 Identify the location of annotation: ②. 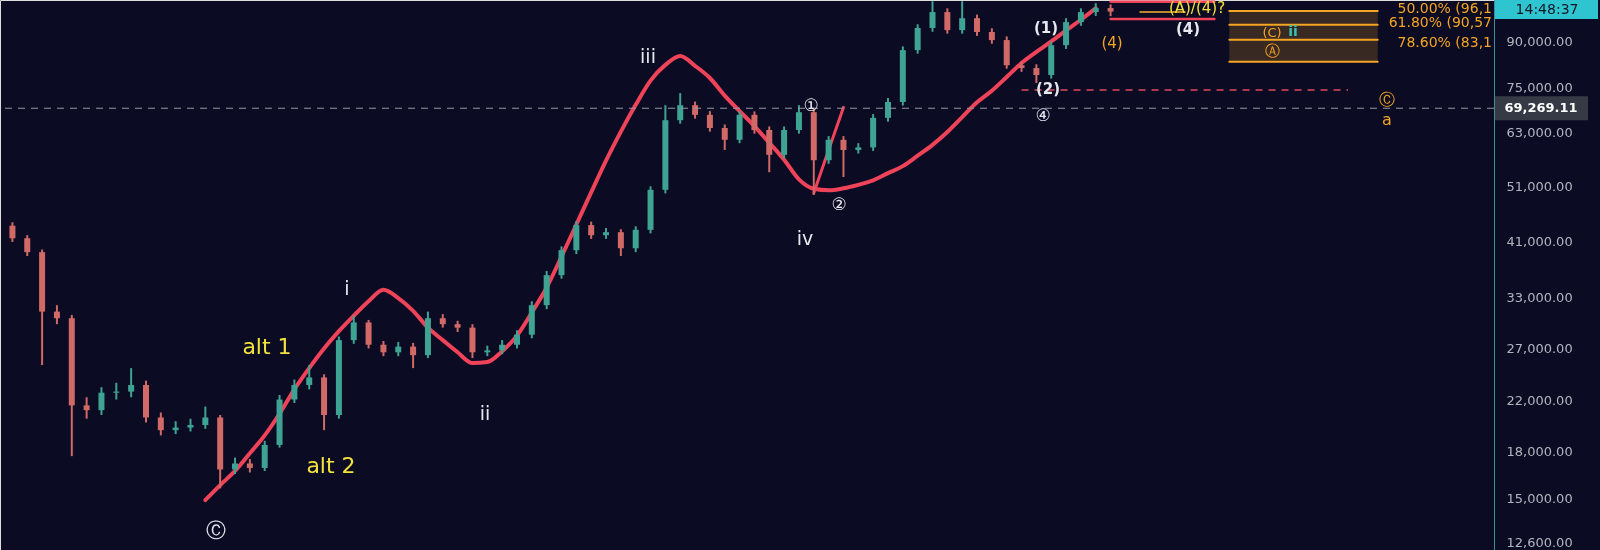
(839, 204).